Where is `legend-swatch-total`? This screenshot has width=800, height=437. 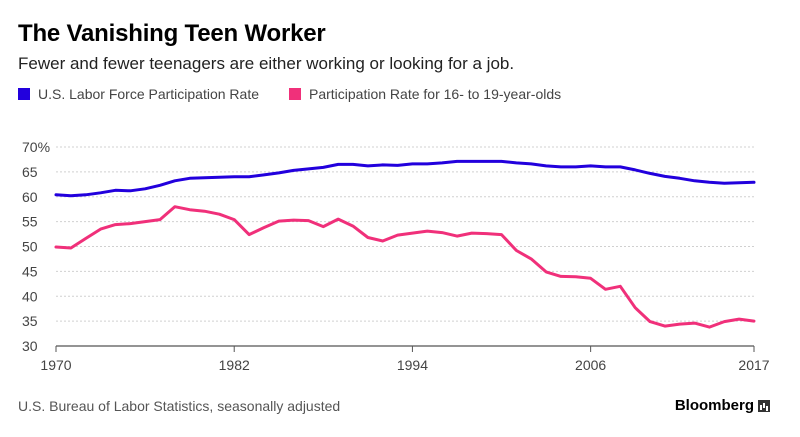
legend-swatch-total is located at coordinates (24, 94).